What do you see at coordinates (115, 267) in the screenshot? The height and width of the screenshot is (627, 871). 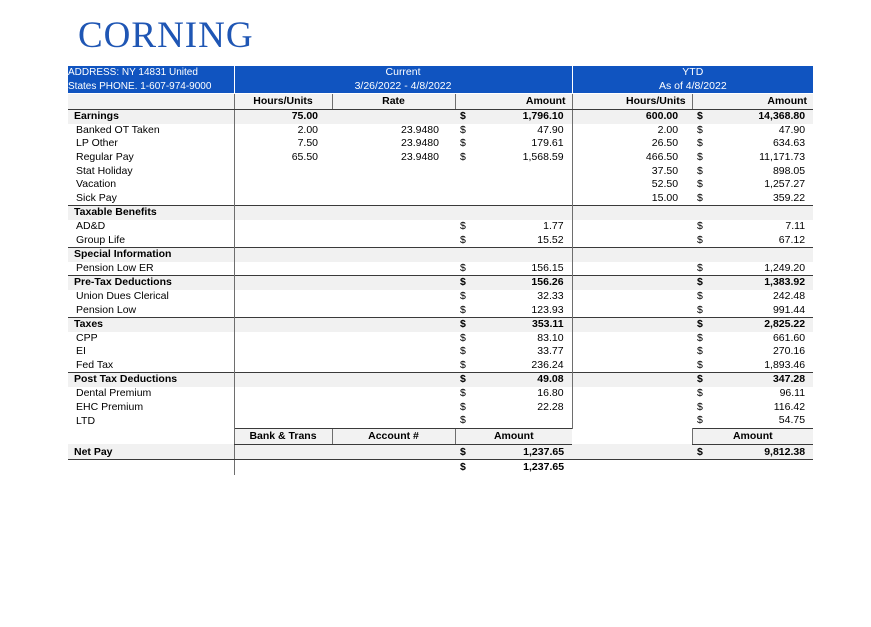 I see `cell-label: Pension Low ER` at bounding box center [115, 267].